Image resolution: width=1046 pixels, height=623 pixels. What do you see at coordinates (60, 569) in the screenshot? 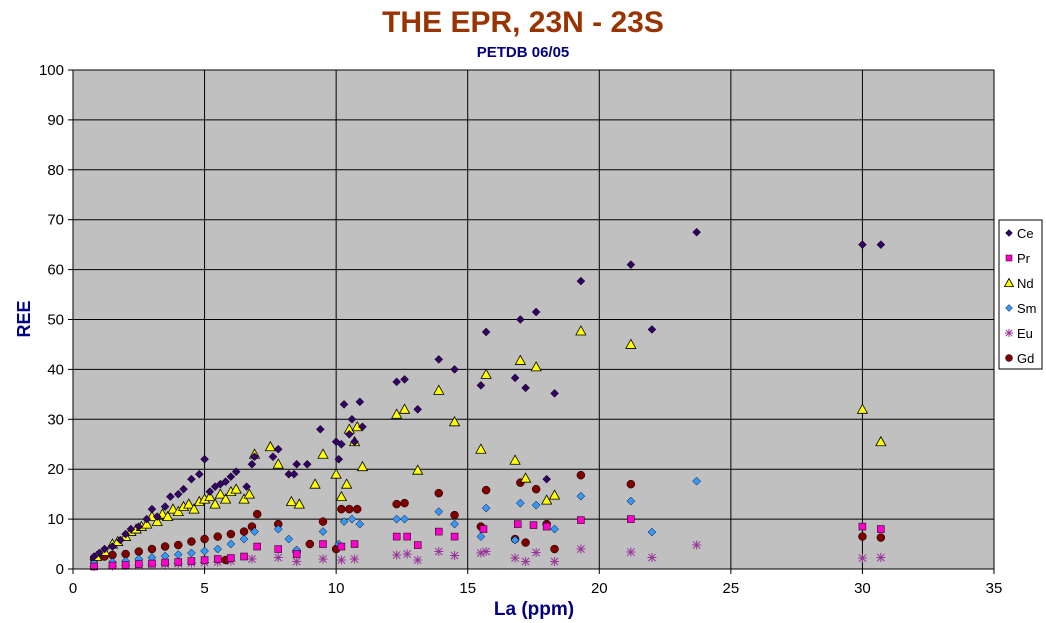
I see `y-tick-label: 0` at bounding box center [60, 569].